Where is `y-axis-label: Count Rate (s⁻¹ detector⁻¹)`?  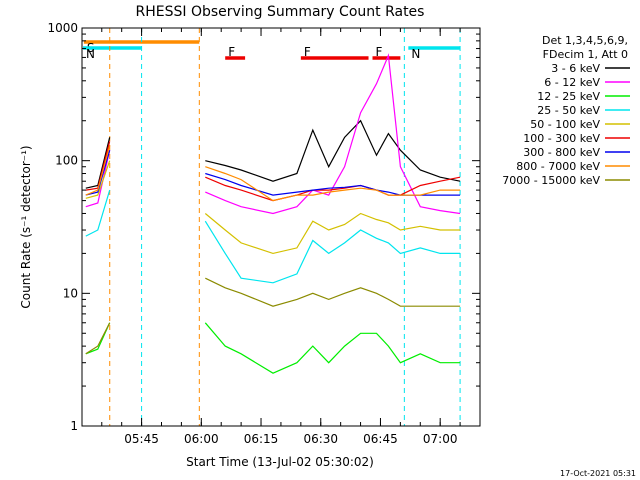 y-axis-label: Count Rate (s⁻¹ detector⁻¹) is located at coordinates (26, 226).